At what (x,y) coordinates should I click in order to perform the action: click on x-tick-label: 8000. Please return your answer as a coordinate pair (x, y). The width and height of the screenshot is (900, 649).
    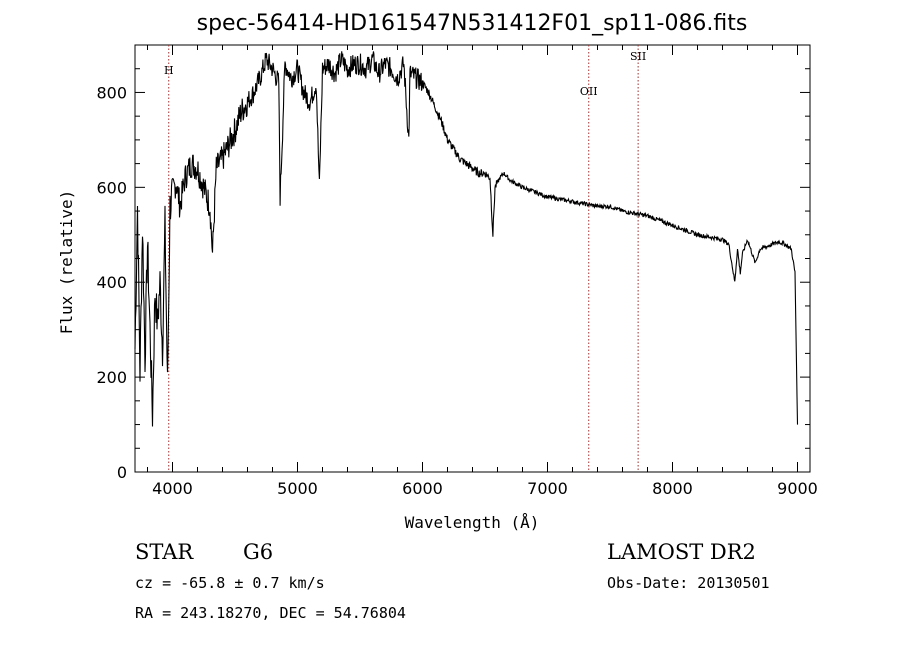
    Looking at the image, I should click on (672, 488).